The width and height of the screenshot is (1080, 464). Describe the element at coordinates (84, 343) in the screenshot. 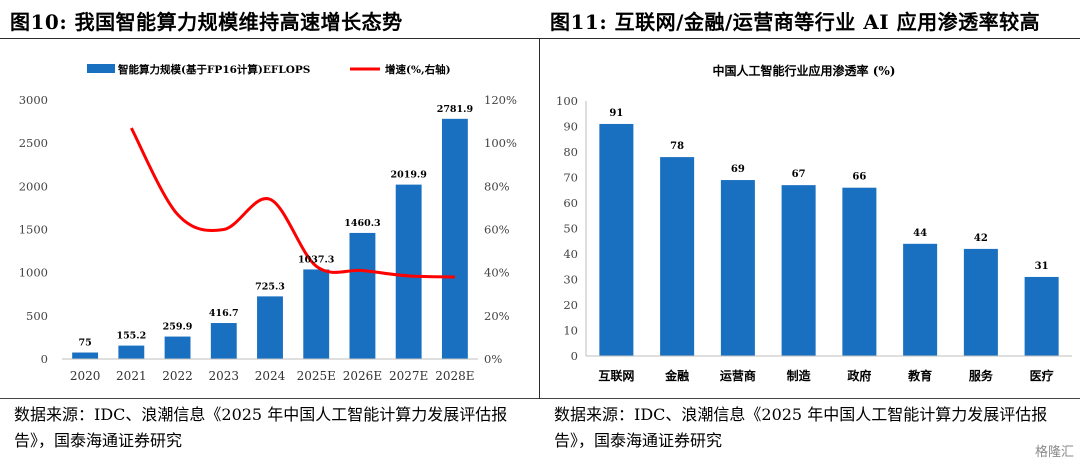

I see `bar-value-label: 75` at that location.